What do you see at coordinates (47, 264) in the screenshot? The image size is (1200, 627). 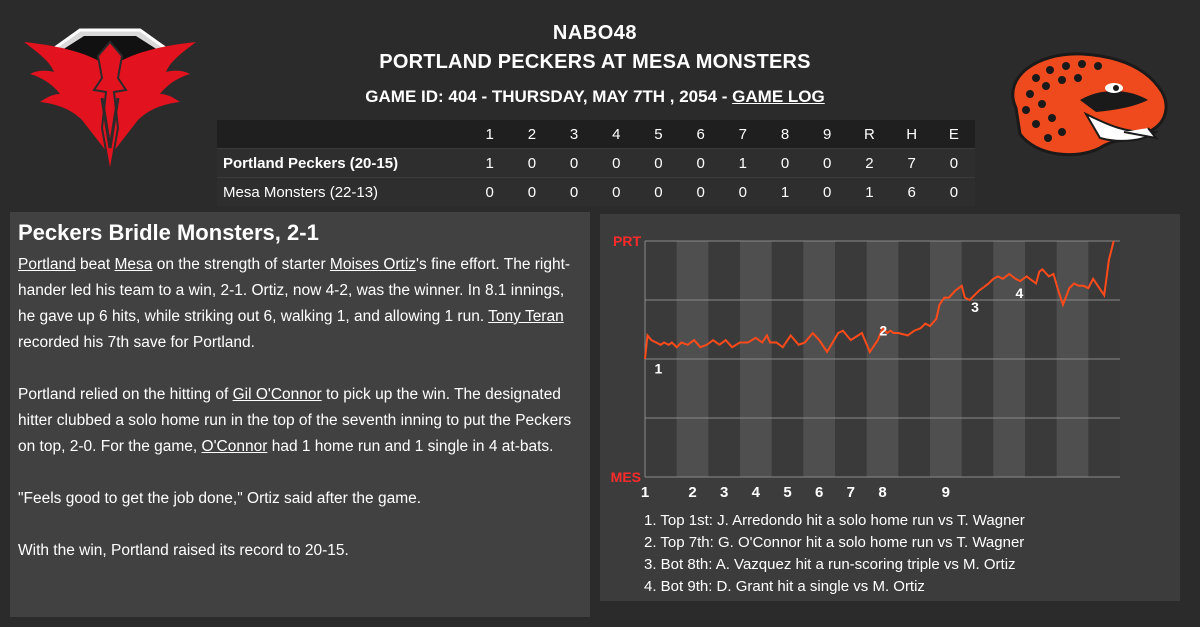 I see `team-link: Portland` at bounding box center [47, 264].